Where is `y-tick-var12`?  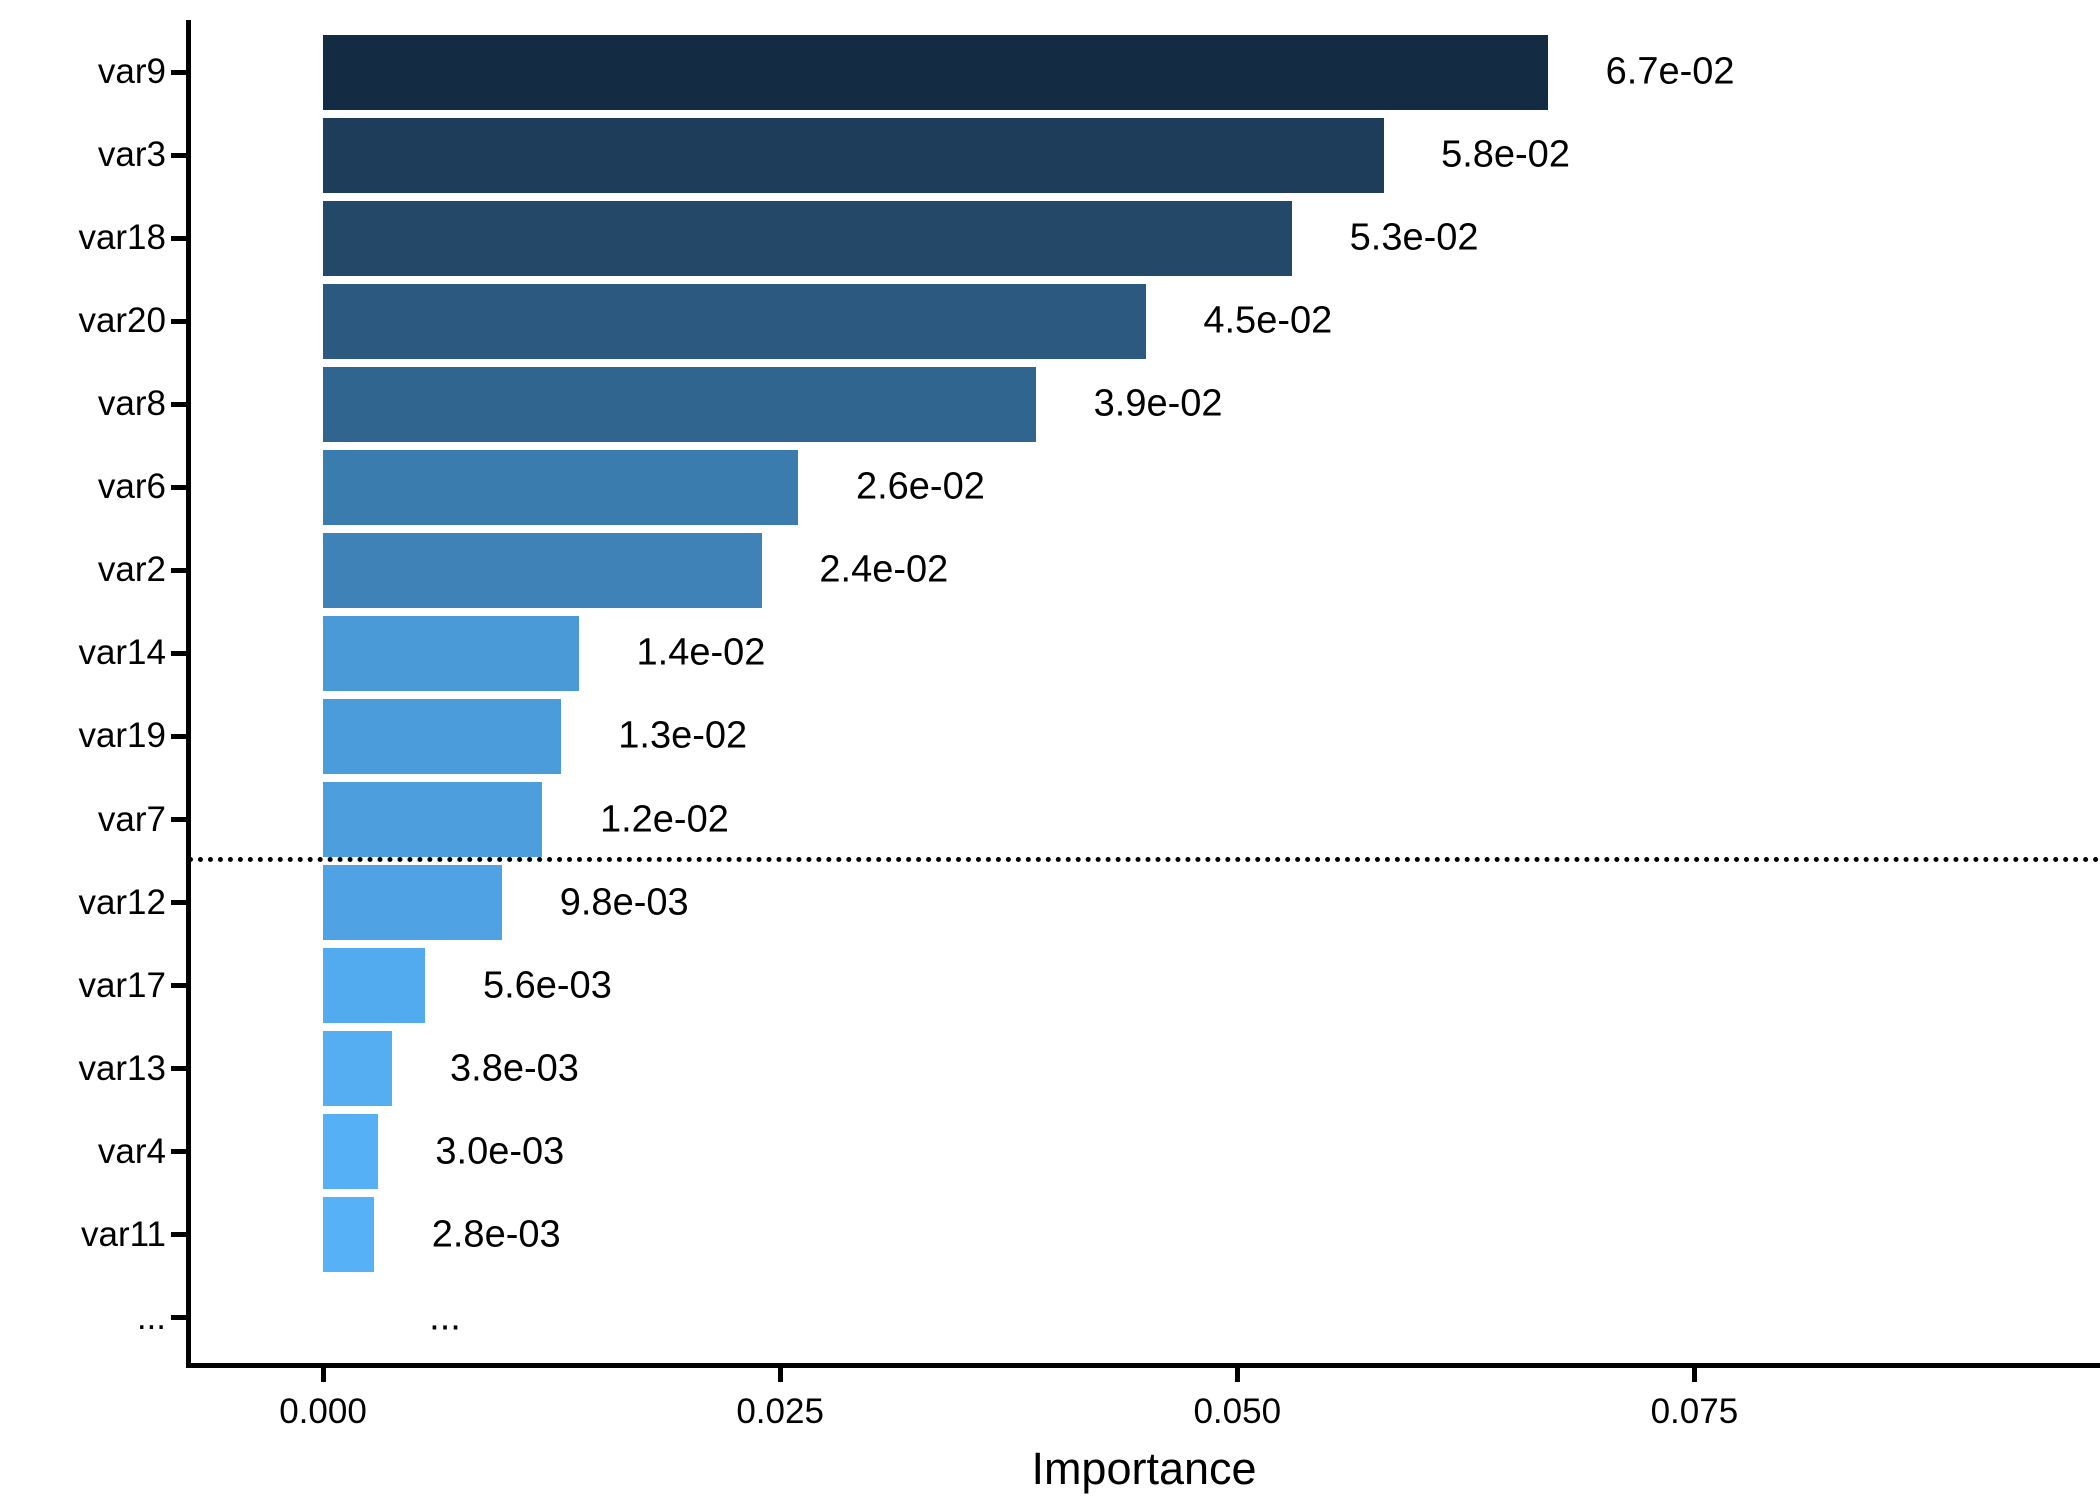
y-tick-var12 is located at coordinates (178, 903).